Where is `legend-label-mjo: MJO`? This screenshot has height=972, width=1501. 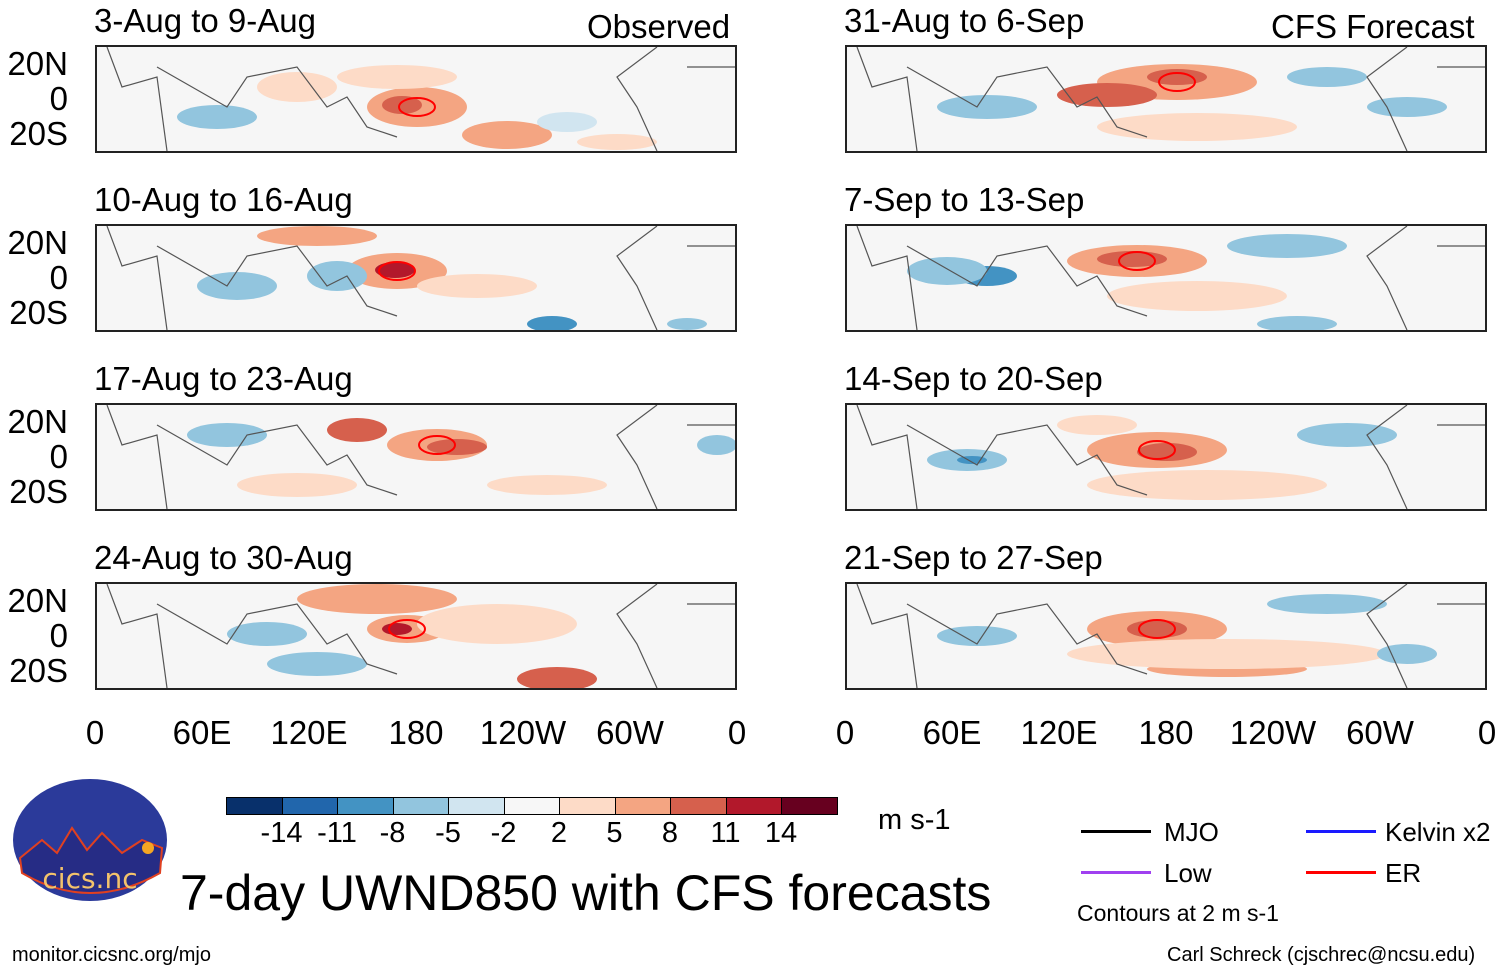
legend-label-mjo: MJO is located at coordinates (1191, 832).